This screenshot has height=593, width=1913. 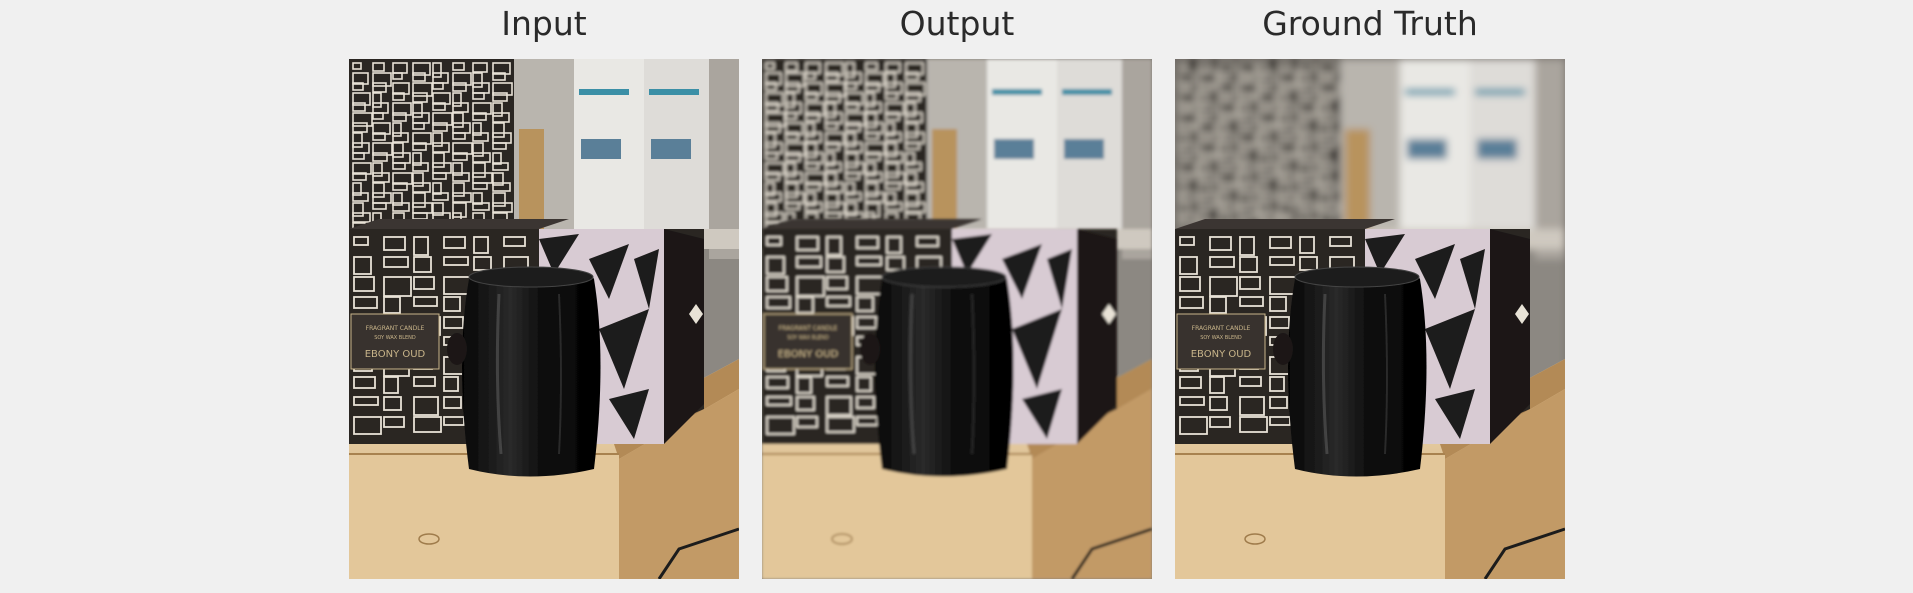 What do you see at coordinates (957, 23) in the screenshot?
I see `output-title: Output` at bounding box center [957, 23].